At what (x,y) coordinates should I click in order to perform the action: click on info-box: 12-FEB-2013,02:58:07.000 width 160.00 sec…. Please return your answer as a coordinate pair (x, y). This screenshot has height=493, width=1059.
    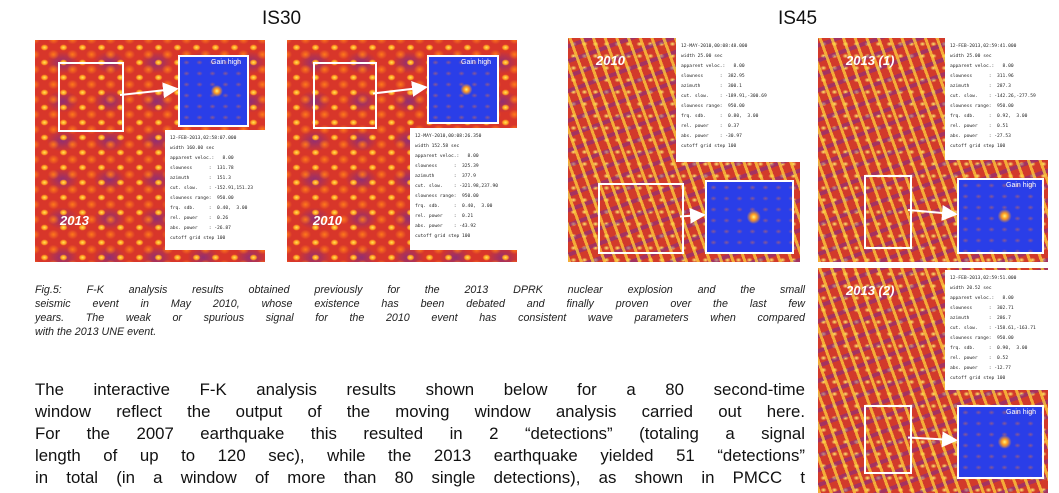
    Looking at the image, I should click on (215, 190).